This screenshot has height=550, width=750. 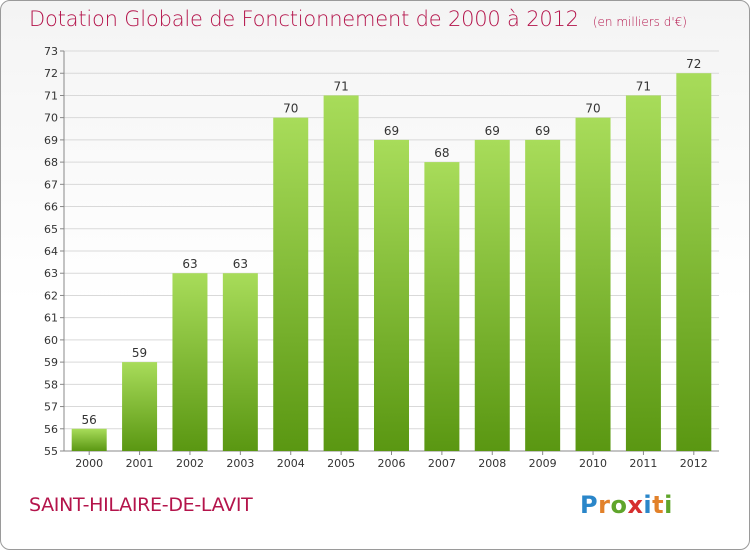 What do you see at coordinates (51, 340) in the screenshot?
I see `y-tick-label: 60` at bounding box center [51, 340].